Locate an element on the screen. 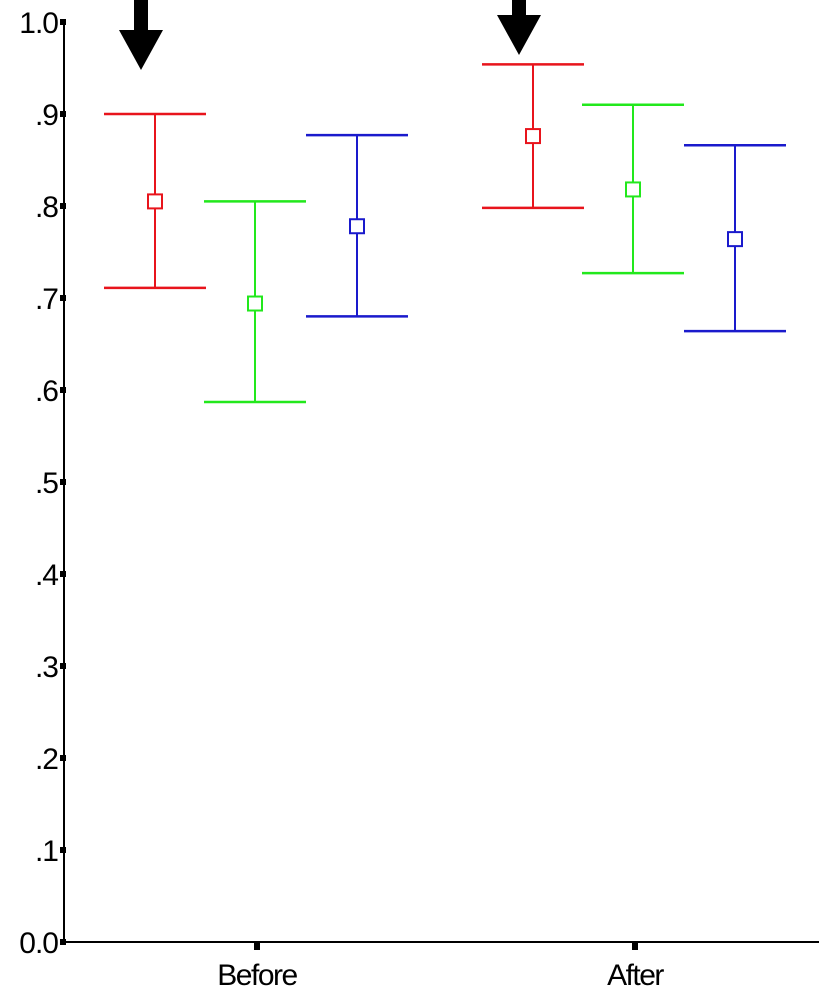 The width and height of the screenshot is (819, 1000). y-tick-label: .2 is located at coordinates (46, 759).